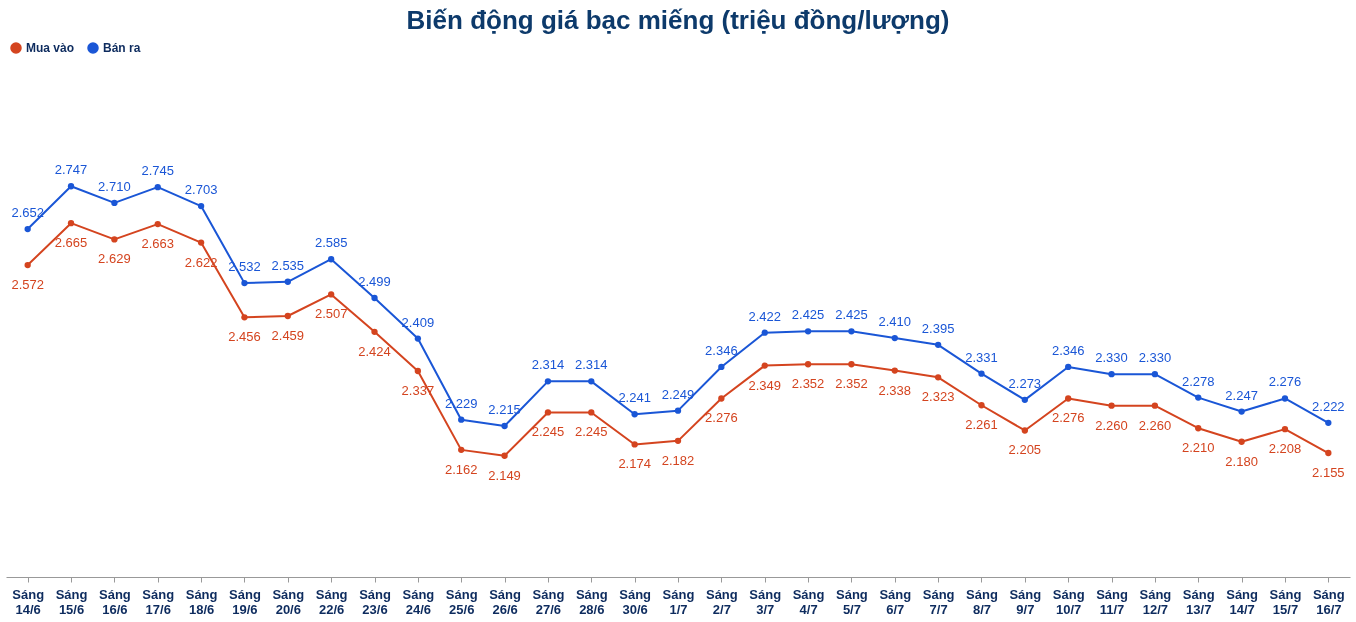 The image size is (1356, 622). I want to click on data-label: 2.456, so click(244, 337).